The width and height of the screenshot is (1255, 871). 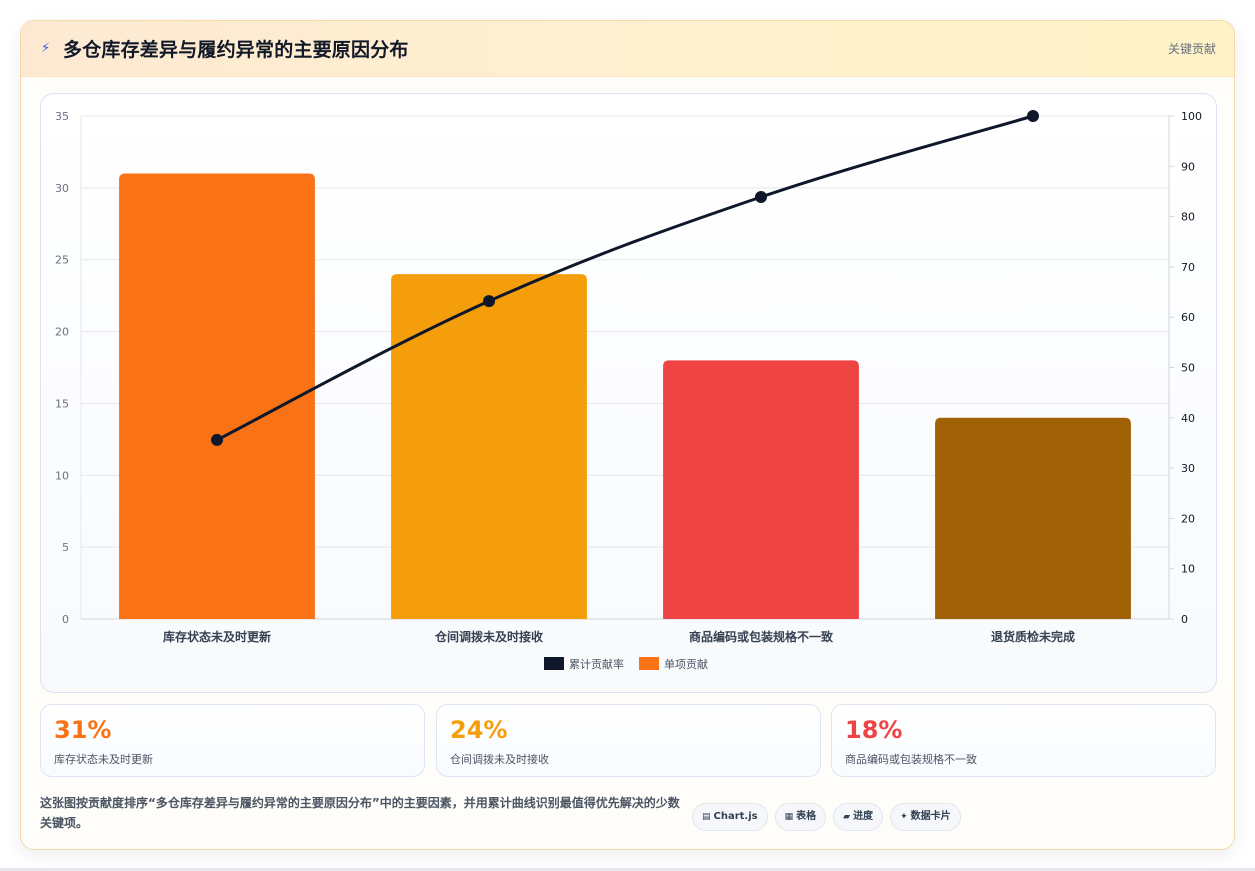 What do you see at coordinates (847, 817) in the screenshot?
I see `progress-icon: ▰` at bounding box center [847, 817].